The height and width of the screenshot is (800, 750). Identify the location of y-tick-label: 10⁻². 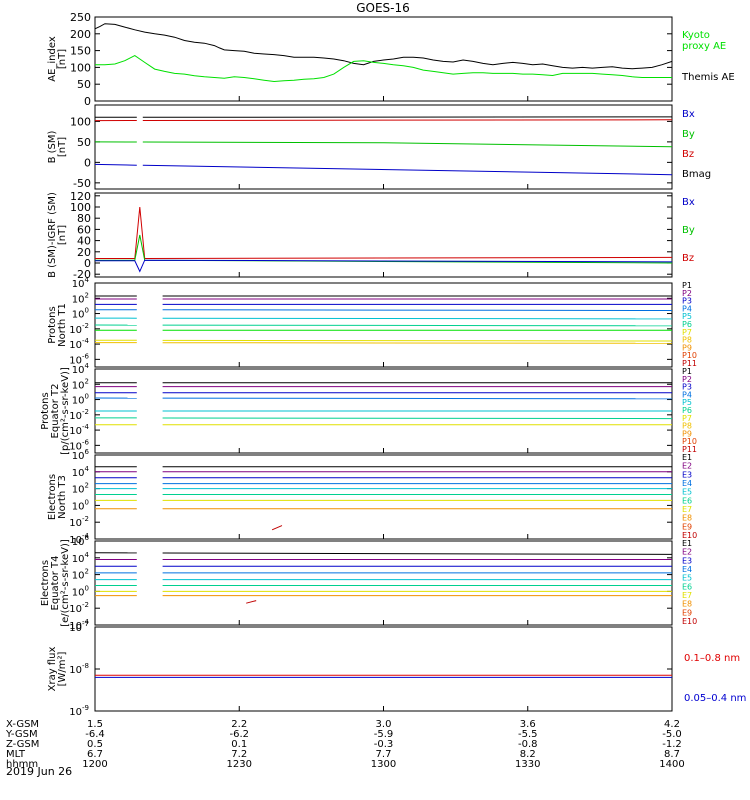
(79, 329).